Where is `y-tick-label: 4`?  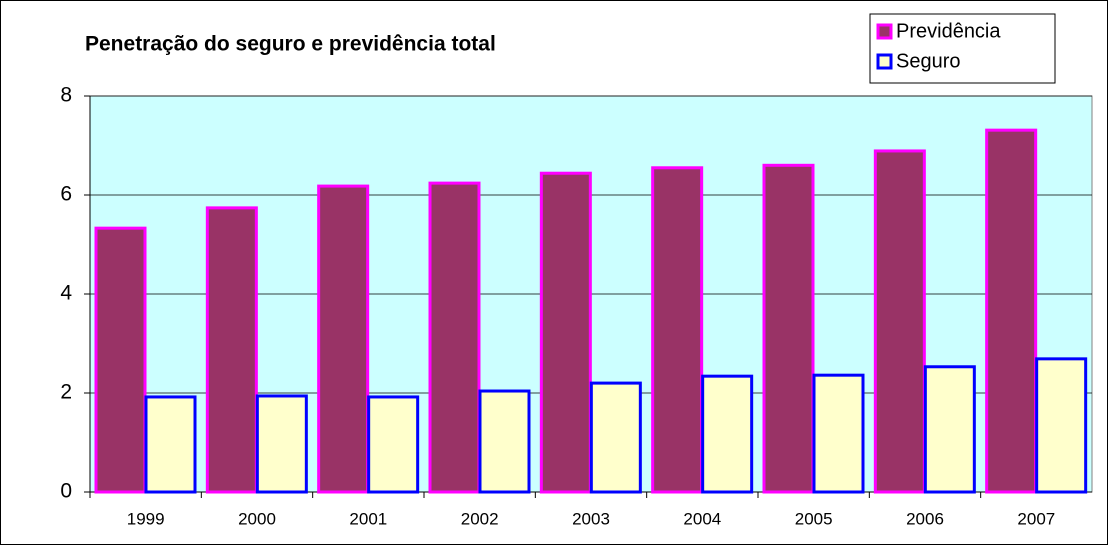
y-tick-label: 4 is located at coordinates (66, 293).